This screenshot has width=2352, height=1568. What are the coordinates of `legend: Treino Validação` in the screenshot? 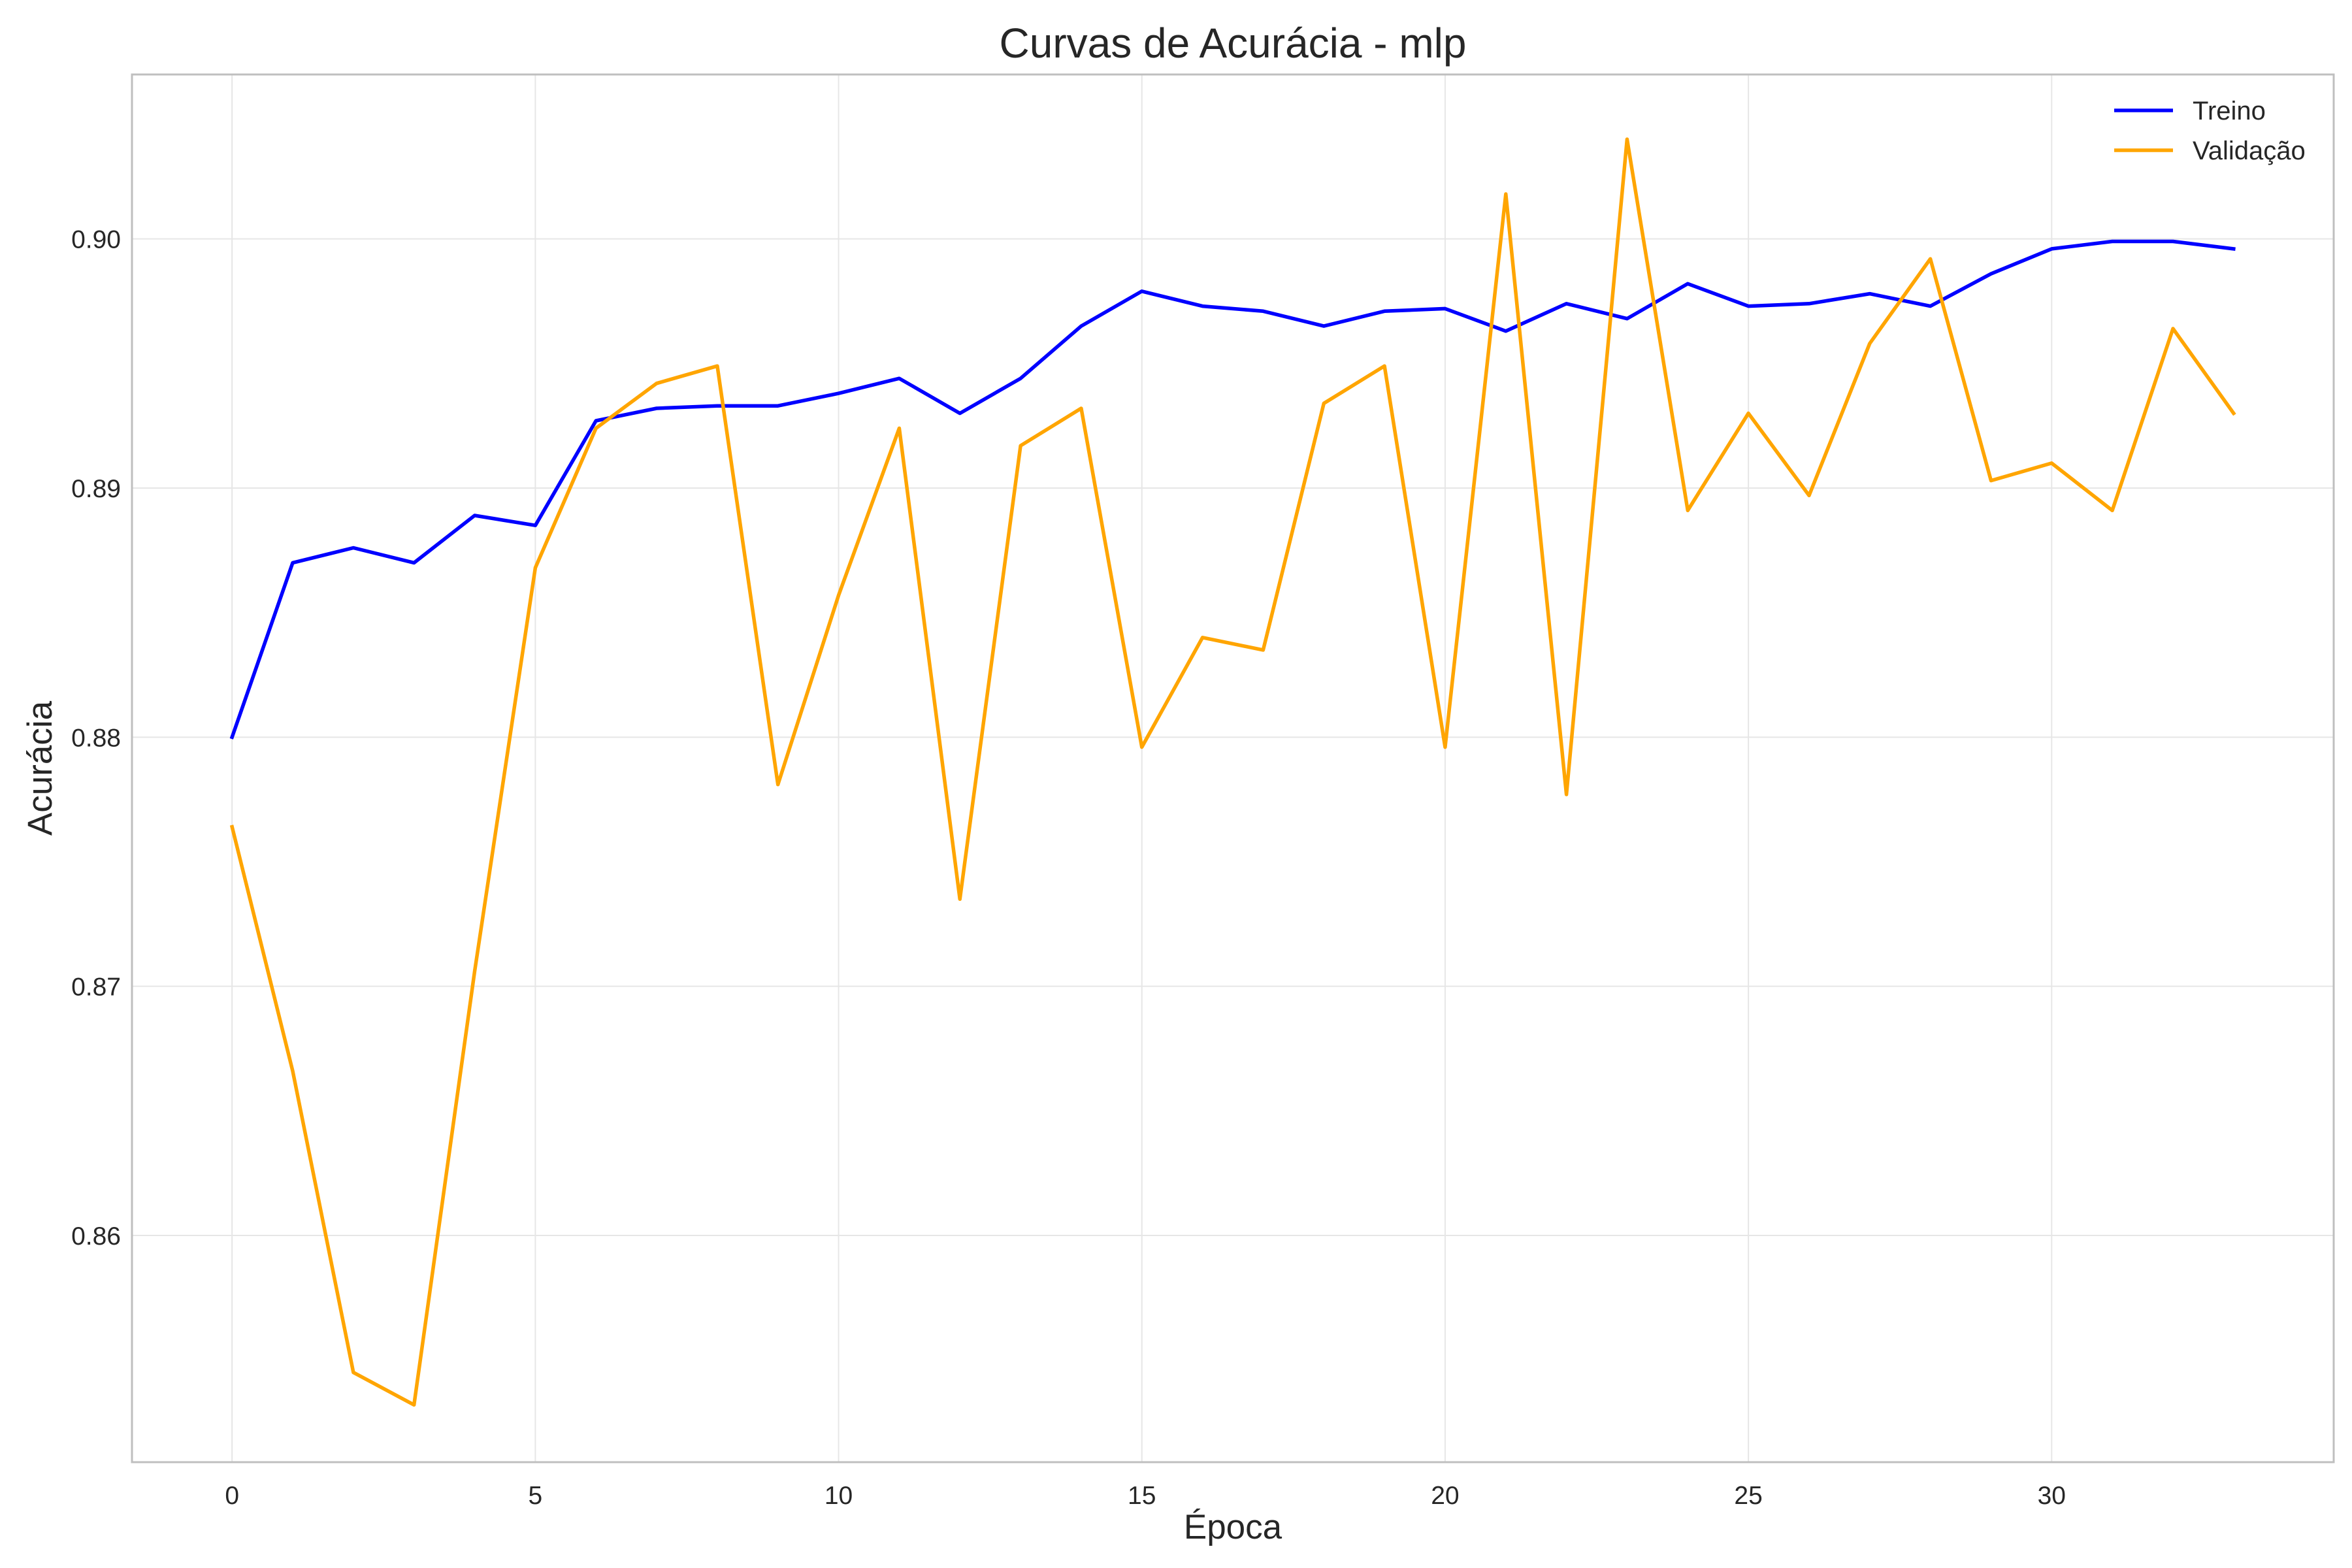 It's located at (2210, 131).